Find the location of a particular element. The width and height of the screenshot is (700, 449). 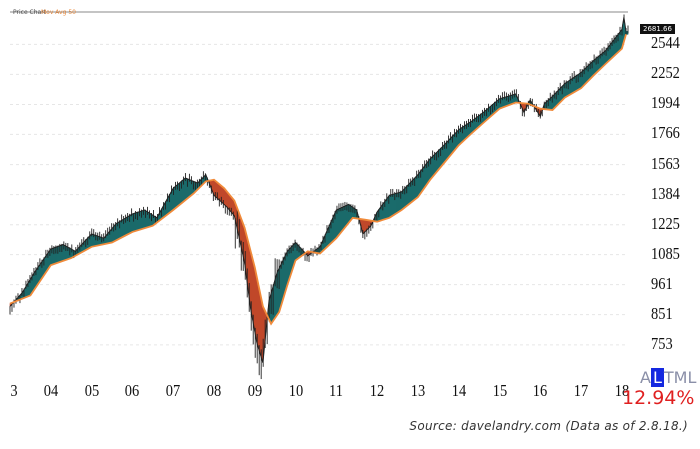

x-tick-label: 3 is located at coordinates (14, 390).